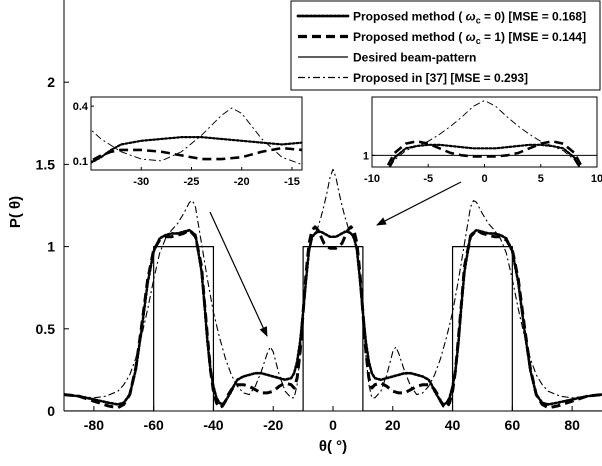 This screenshot has width=602, height=466. What do you see at coordinates (213, 425) in the screenshot?
I see `x-tick-label: -40` at bounding box center [213, 425].